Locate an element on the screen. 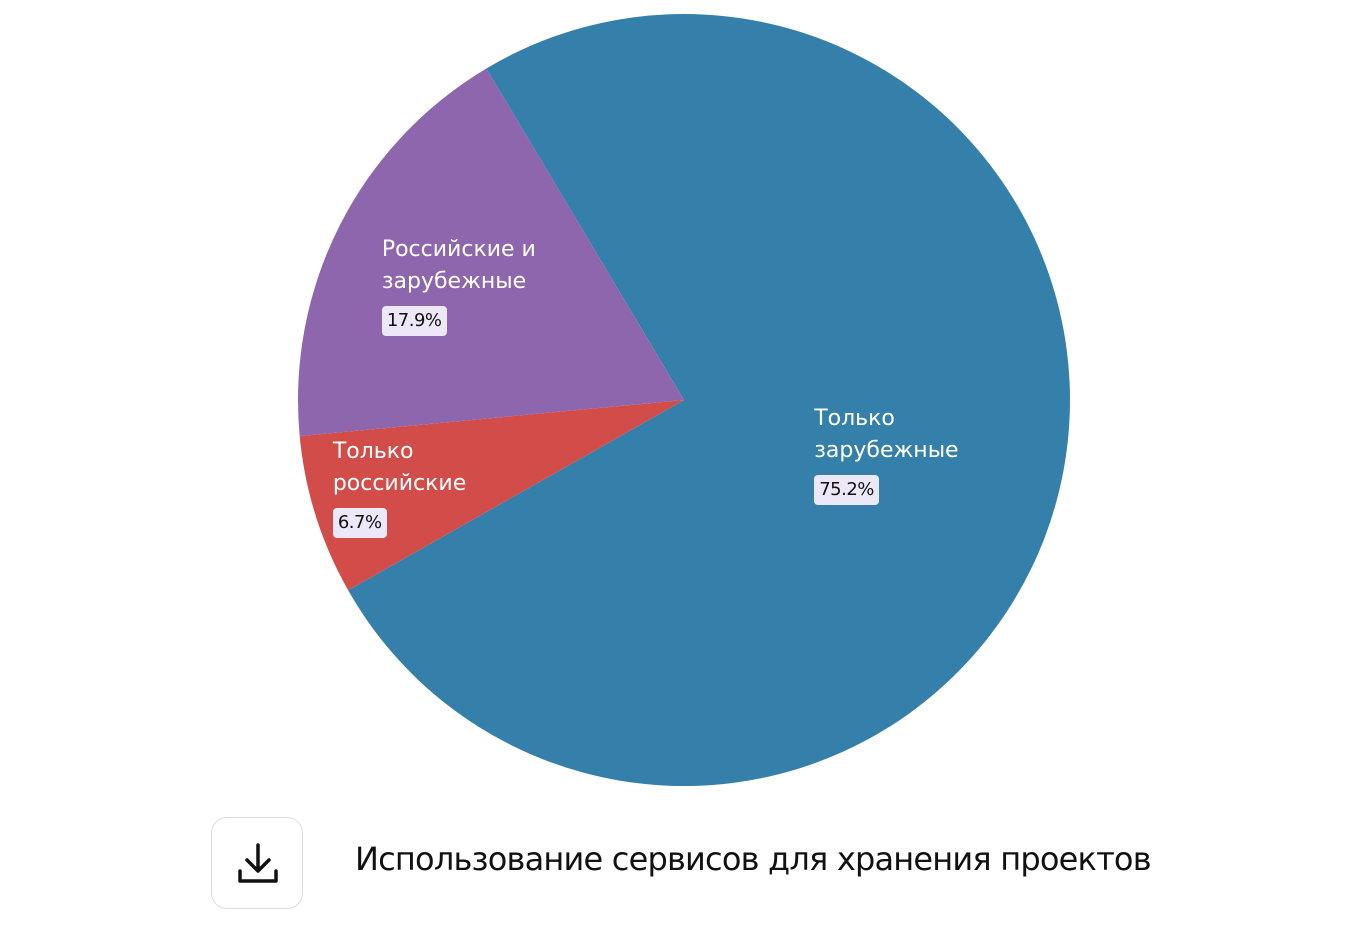 This screenshot has height=928, width=1368. download-icon is located at coordinates (258, 863).